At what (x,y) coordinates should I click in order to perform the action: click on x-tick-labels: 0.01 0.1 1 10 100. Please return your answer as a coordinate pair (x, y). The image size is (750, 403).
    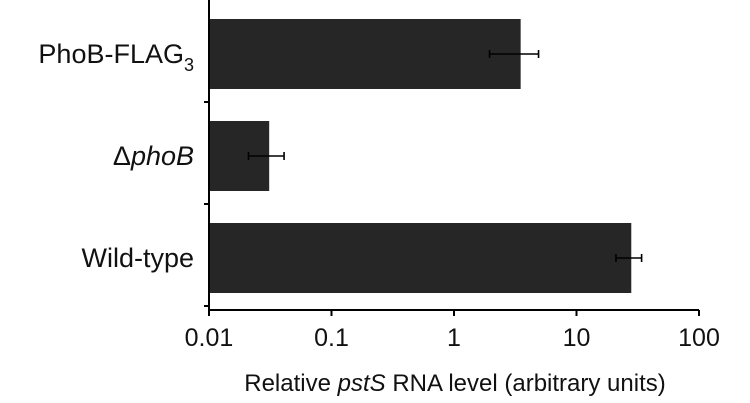
    Looking at the image, I should click on (452, 338).